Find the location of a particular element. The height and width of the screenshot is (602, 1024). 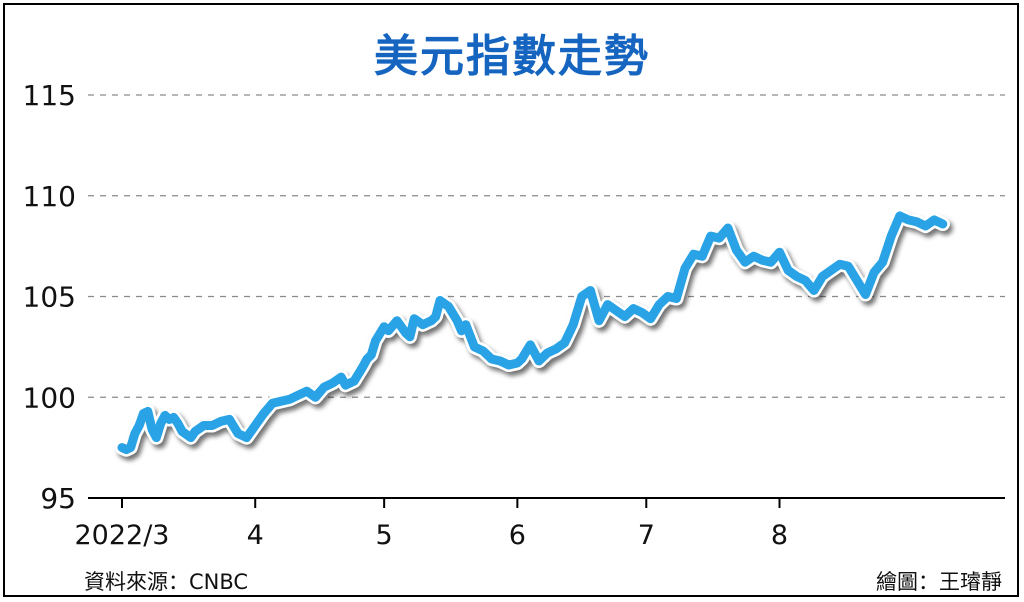

x-tick-label-5: 8 is located at coordinates (779, 535).